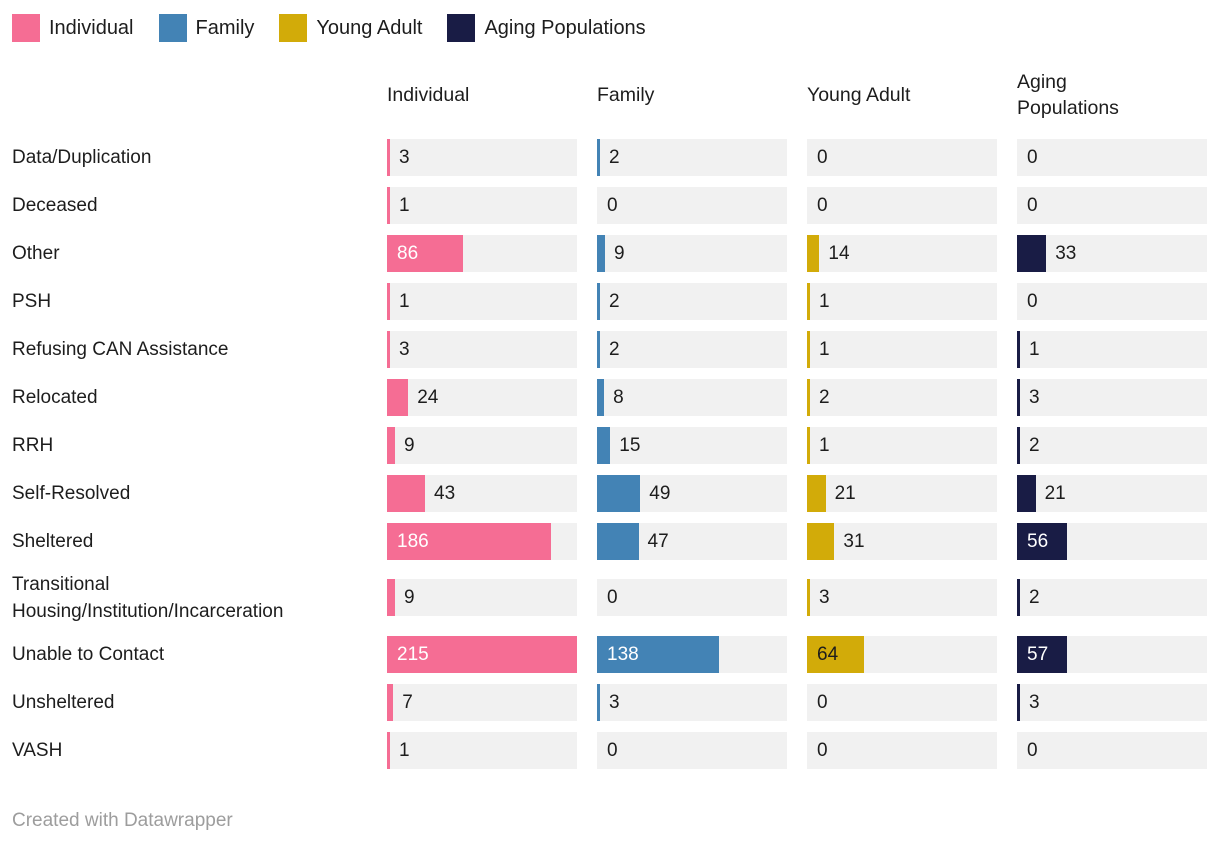 The width and height of the screenshot is (1220, 846). I want to click on row-label: Refusing CAN Assistance, so click(120, 349).